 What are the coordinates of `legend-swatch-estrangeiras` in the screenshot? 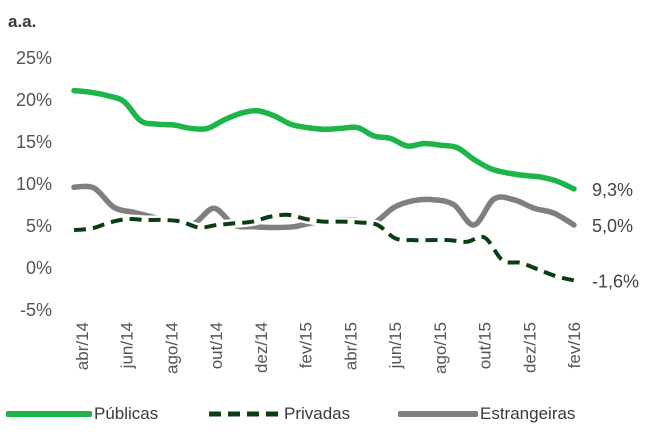 It's located at (438, 414).